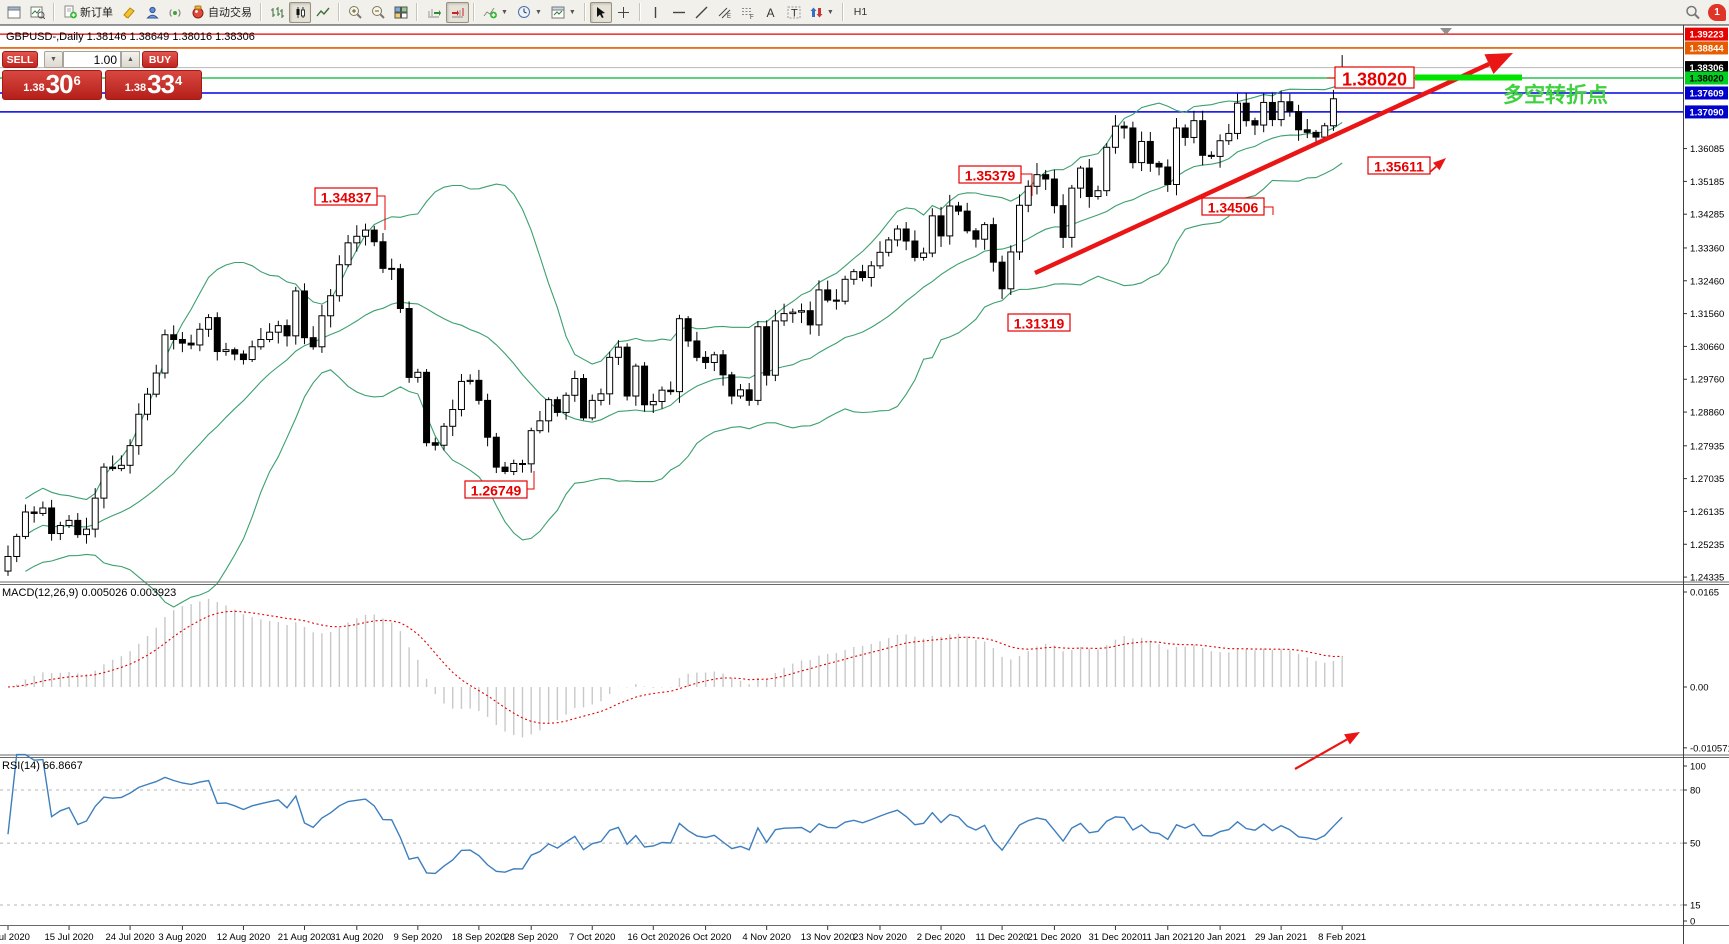  Describe the element at coordinates (748, 12) in the screenshot. I see `fibonacci-tool-button: F` at that location.